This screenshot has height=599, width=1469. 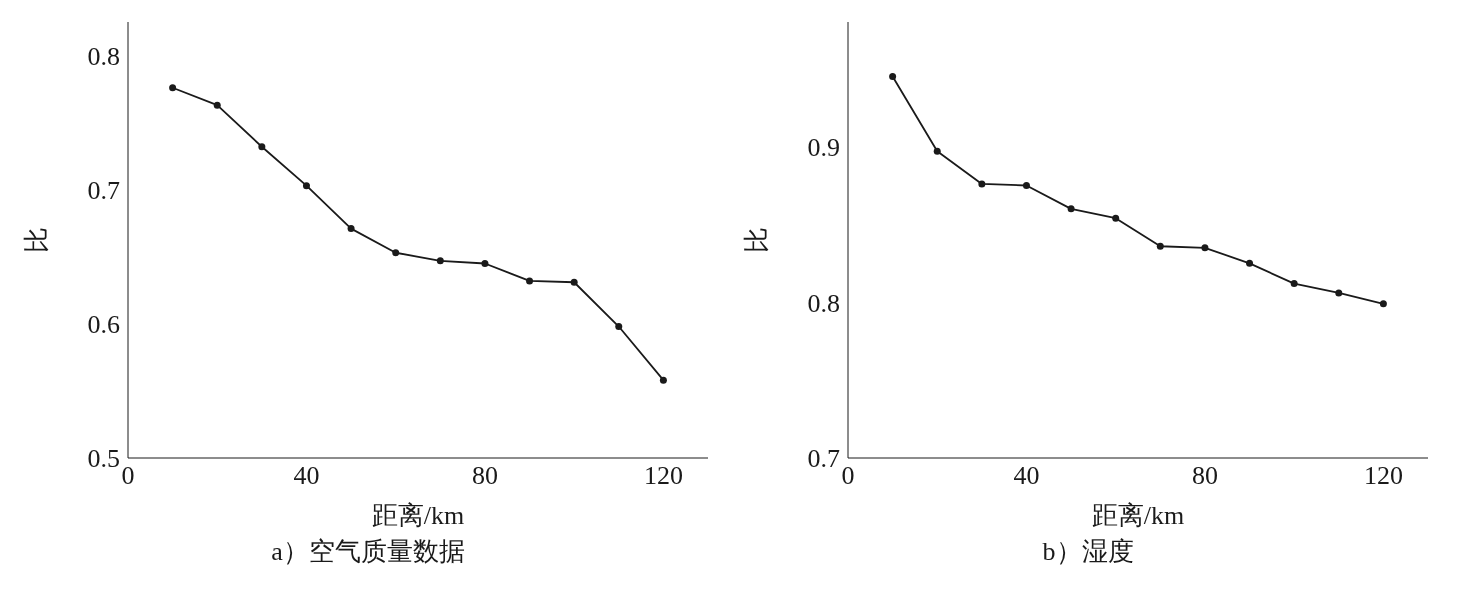 I want to click on text: a）空气质量数据, so click(x=368, y=552).